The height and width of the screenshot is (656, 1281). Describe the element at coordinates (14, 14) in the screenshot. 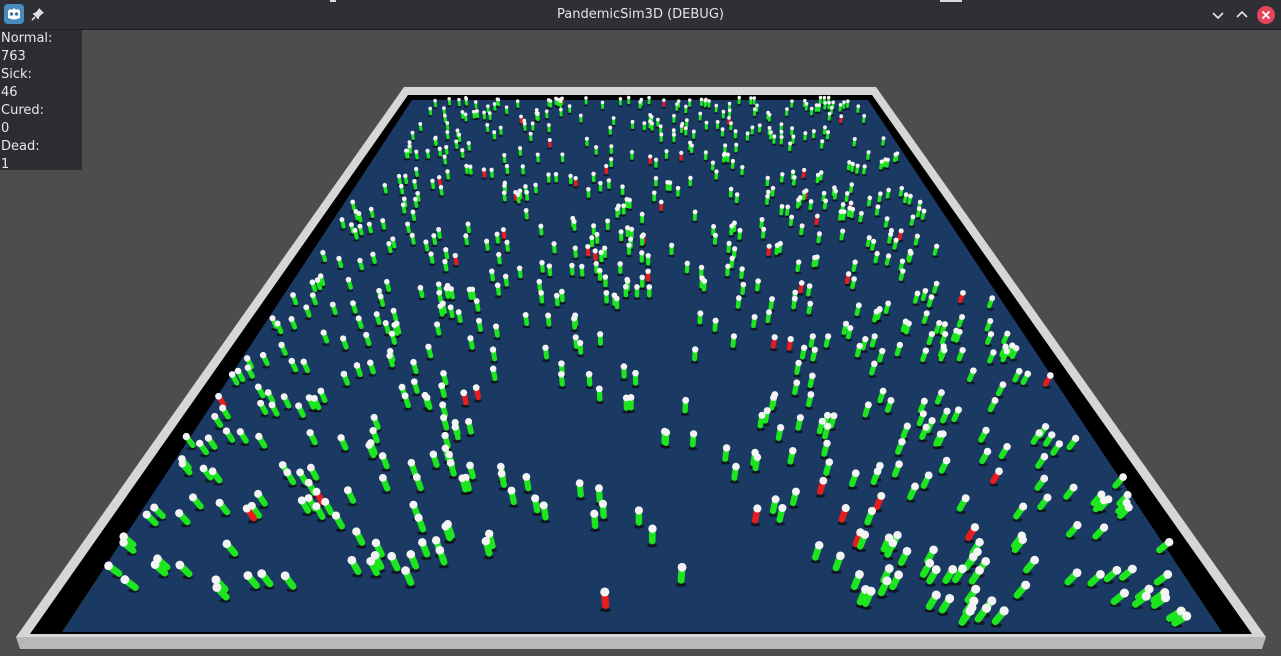

I see `godot-icon` at that location.